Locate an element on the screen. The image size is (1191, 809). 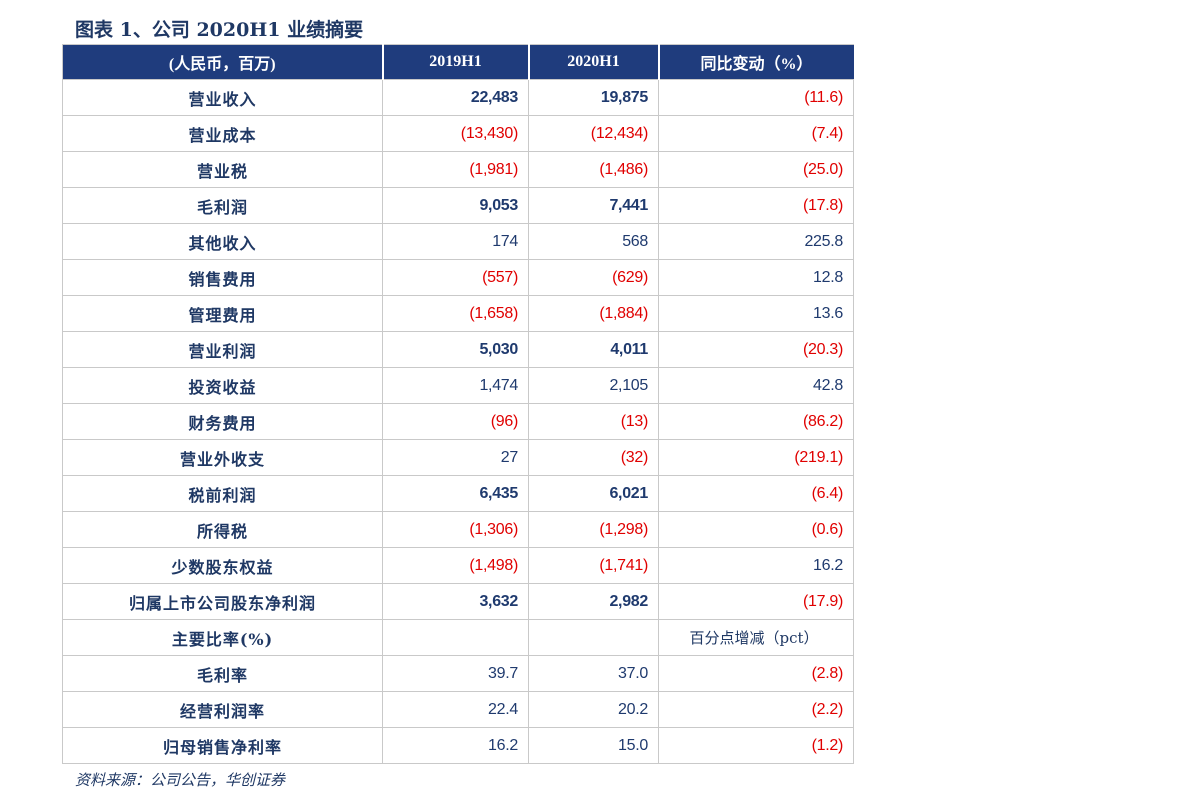
row-label-cell: 少数股东权益 is located at coordinates (222, 565).